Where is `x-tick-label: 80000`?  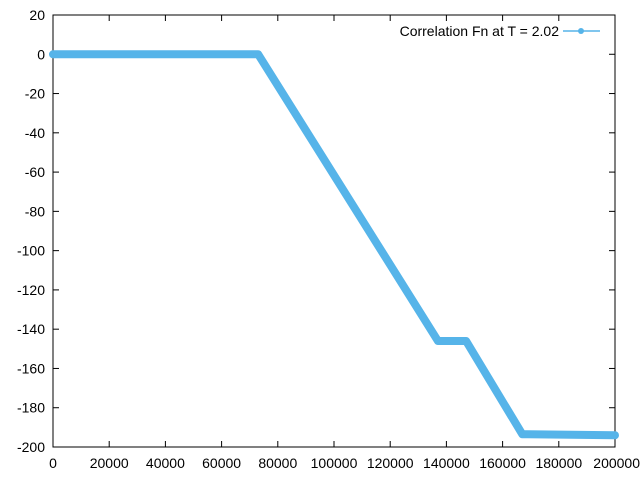
x-tick-label: 80000 is located at coordinates (277, 463).